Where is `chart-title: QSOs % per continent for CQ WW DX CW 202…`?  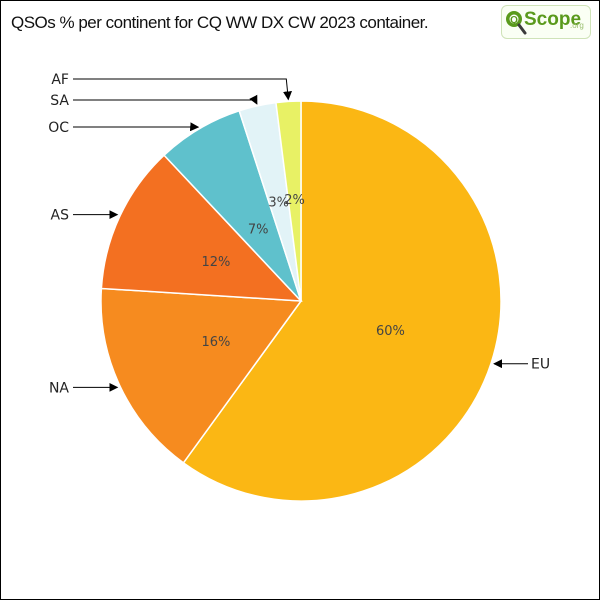 chart-title: QSOs % per continent for CQ WW DX CW 202… is located at coordinates (220, 22).